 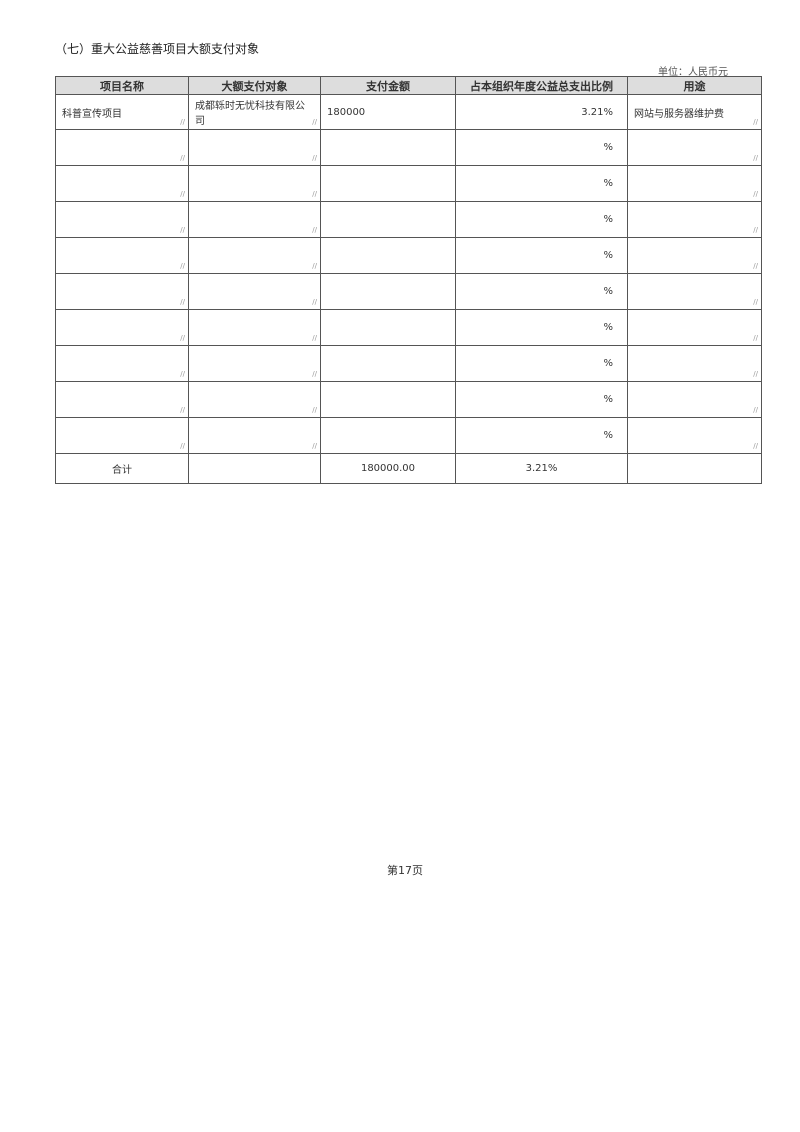 What do you see at coordinates (405, 870) in the screenshot?
I see `page-number: 第17页` at bounding box center [405, 870].